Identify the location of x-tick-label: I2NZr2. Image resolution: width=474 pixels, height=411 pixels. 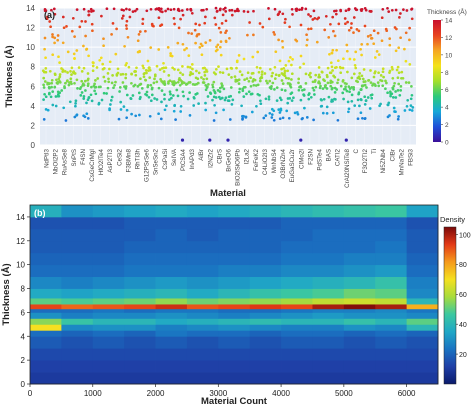
(210, 157).